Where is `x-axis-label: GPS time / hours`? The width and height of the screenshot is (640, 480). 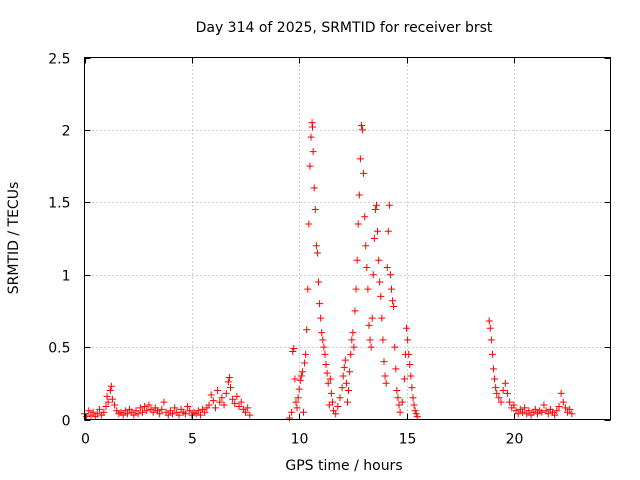
x-axis-label: GPS time / hours is located at coordinates (343, 466).